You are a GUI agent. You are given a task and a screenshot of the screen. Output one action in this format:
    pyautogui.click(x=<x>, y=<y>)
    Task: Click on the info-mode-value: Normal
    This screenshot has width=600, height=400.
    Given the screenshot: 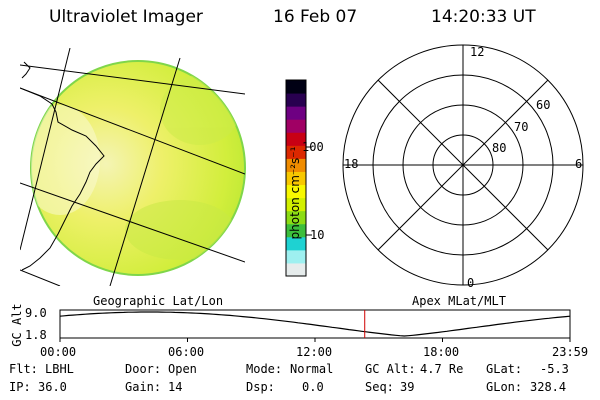 What is the action you would take?
    pyautogui.click(x=312, y=369)
    